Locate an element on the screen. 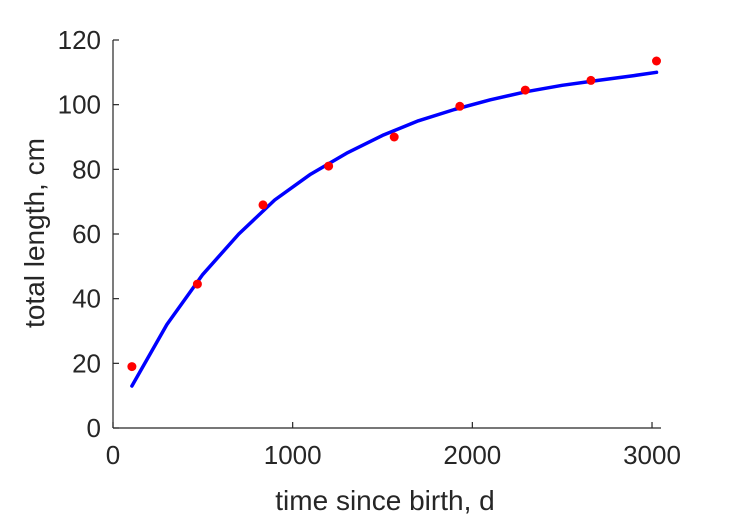 The image size is (729, 521). y-tick-label: 40 is located at coordinates (86, 299).